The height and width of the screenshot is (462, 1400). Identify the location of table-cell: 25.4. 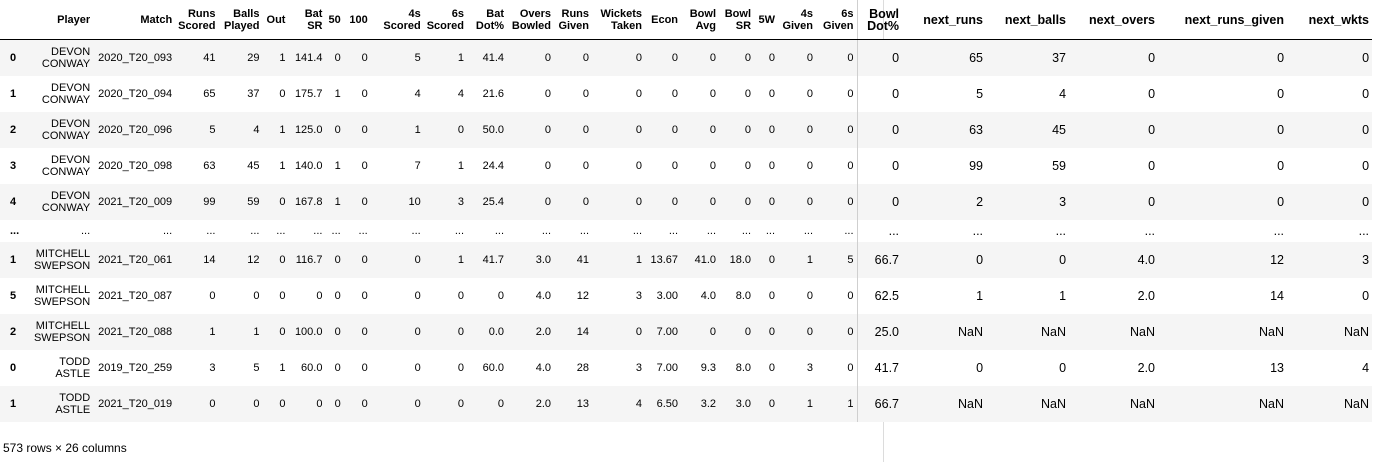
(493, 201).